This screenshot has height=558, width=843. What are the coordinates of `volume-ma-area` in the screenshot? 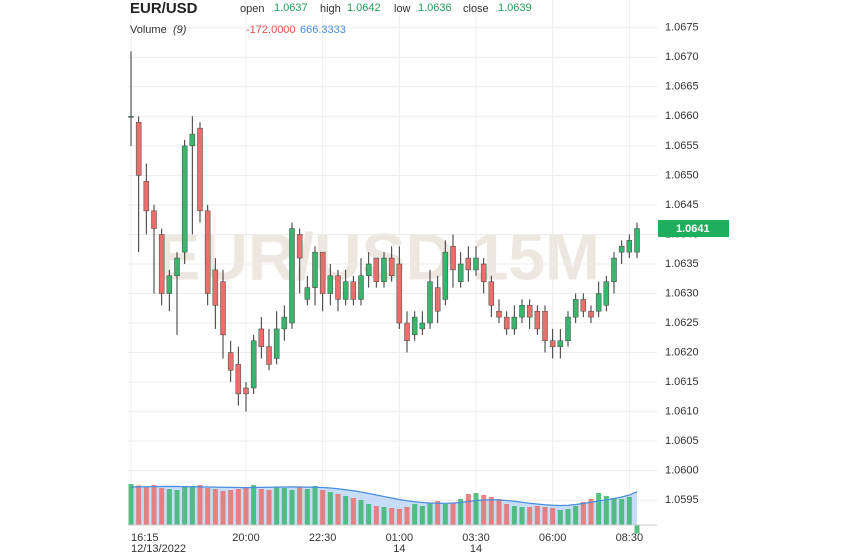 It's located at (384, 505).